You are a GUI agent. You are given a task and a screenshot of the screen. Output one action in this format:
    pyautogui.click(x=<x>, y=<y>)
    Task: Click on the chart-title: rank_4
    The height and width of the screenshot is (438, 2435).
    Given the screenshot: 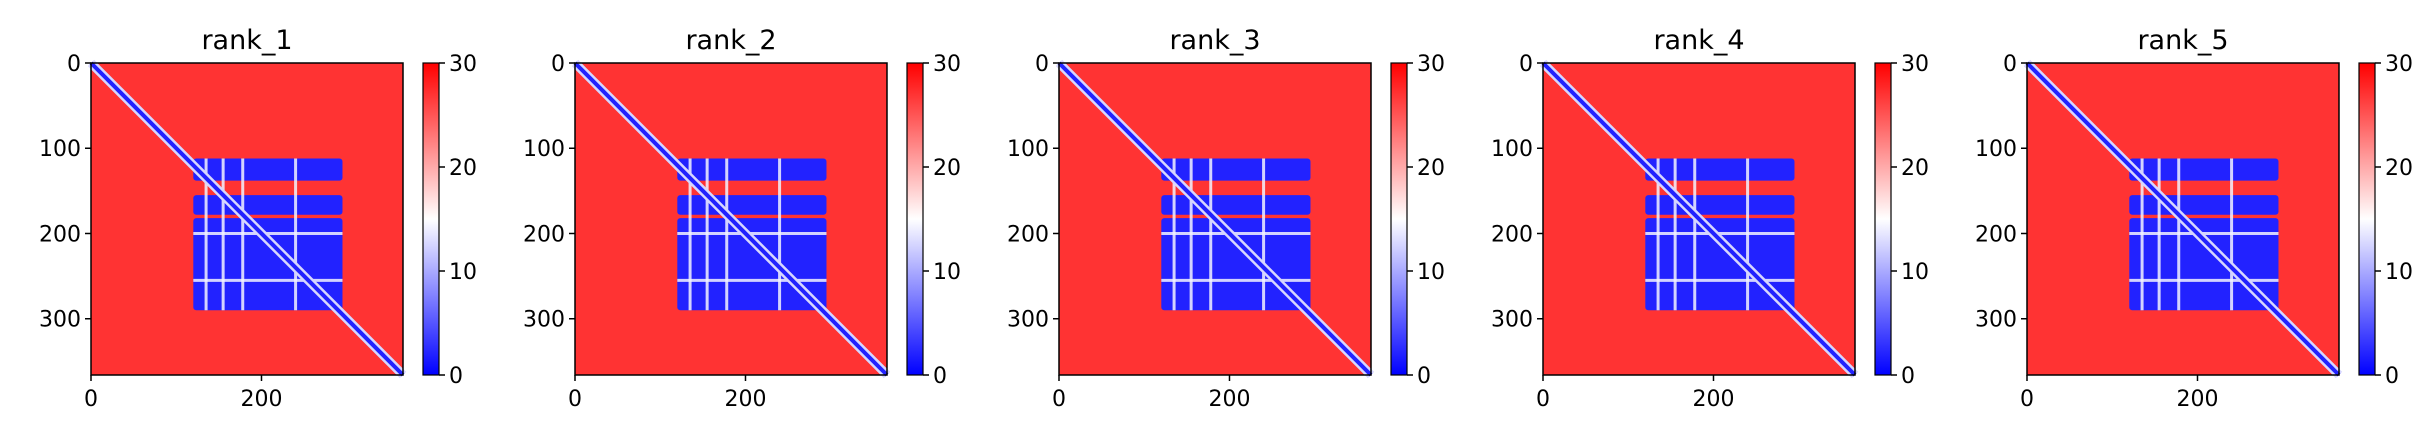 What is the action you would take?
    pyautogui.click(x=1698, y=40)
    